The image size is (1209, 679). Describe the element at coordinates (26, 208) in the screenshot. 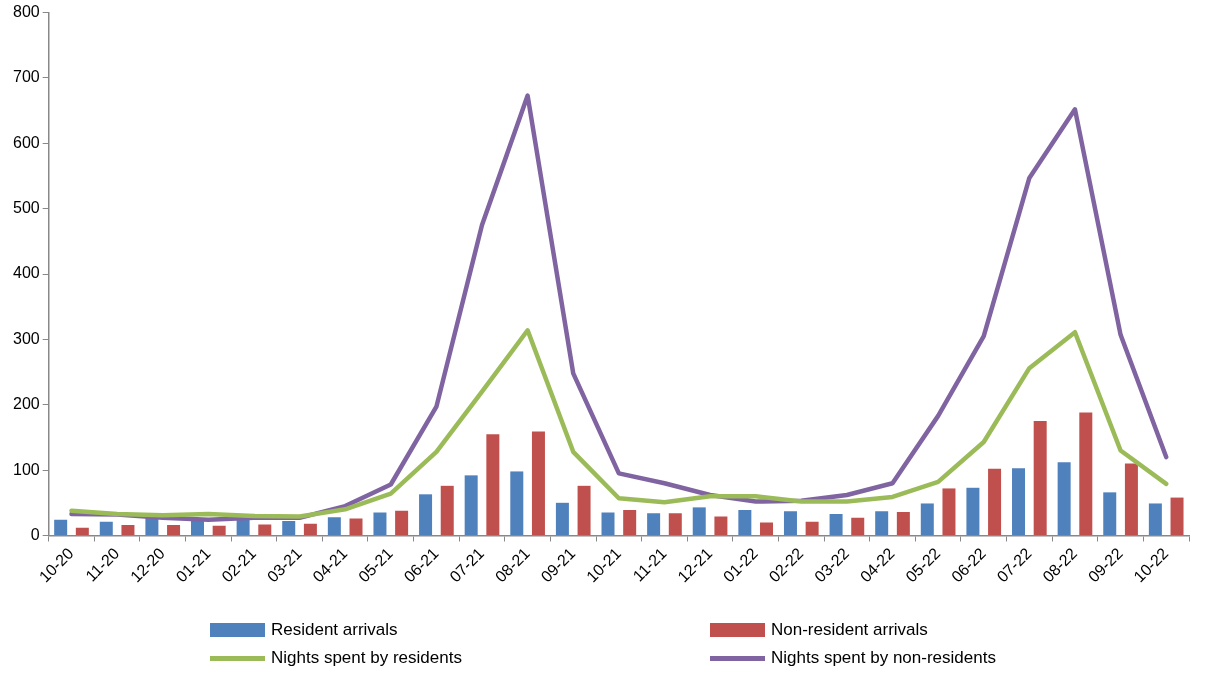

I see `y-tick-label: 500` at that location.